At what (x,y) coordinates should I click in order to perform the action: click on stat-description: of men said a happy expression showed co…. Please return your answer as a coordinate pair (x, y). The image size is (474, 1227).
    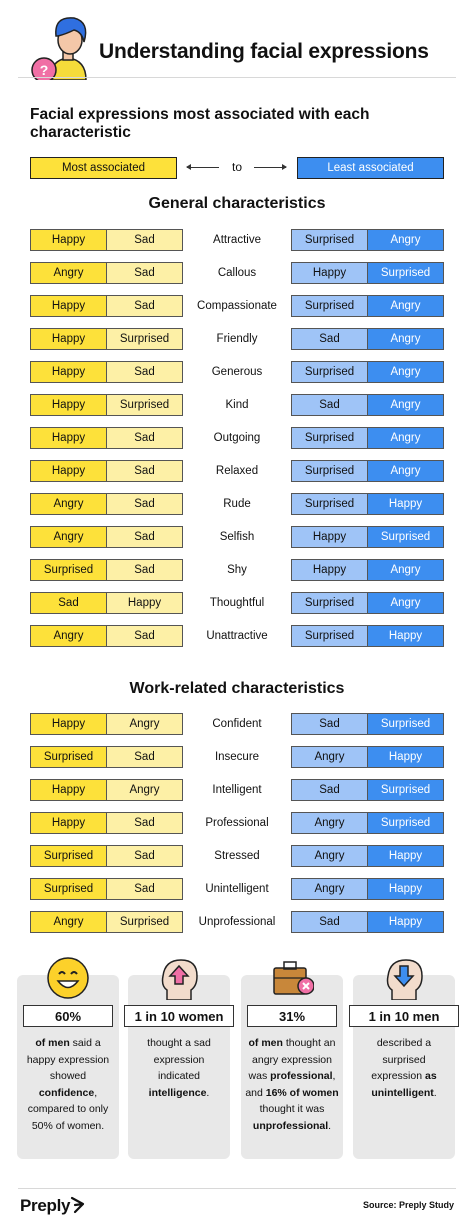
    Looking at the image, I should click on (68, 1084).